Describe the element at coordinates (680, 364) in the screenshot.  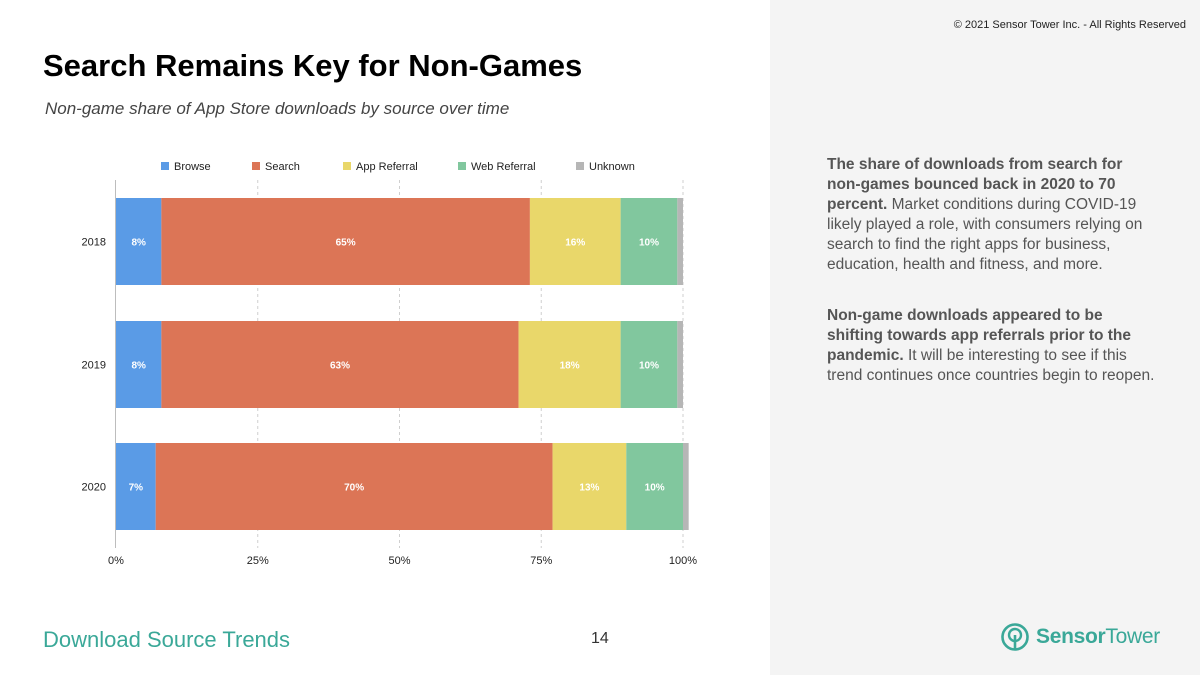
I see `bar-2019-unknown` at that location.